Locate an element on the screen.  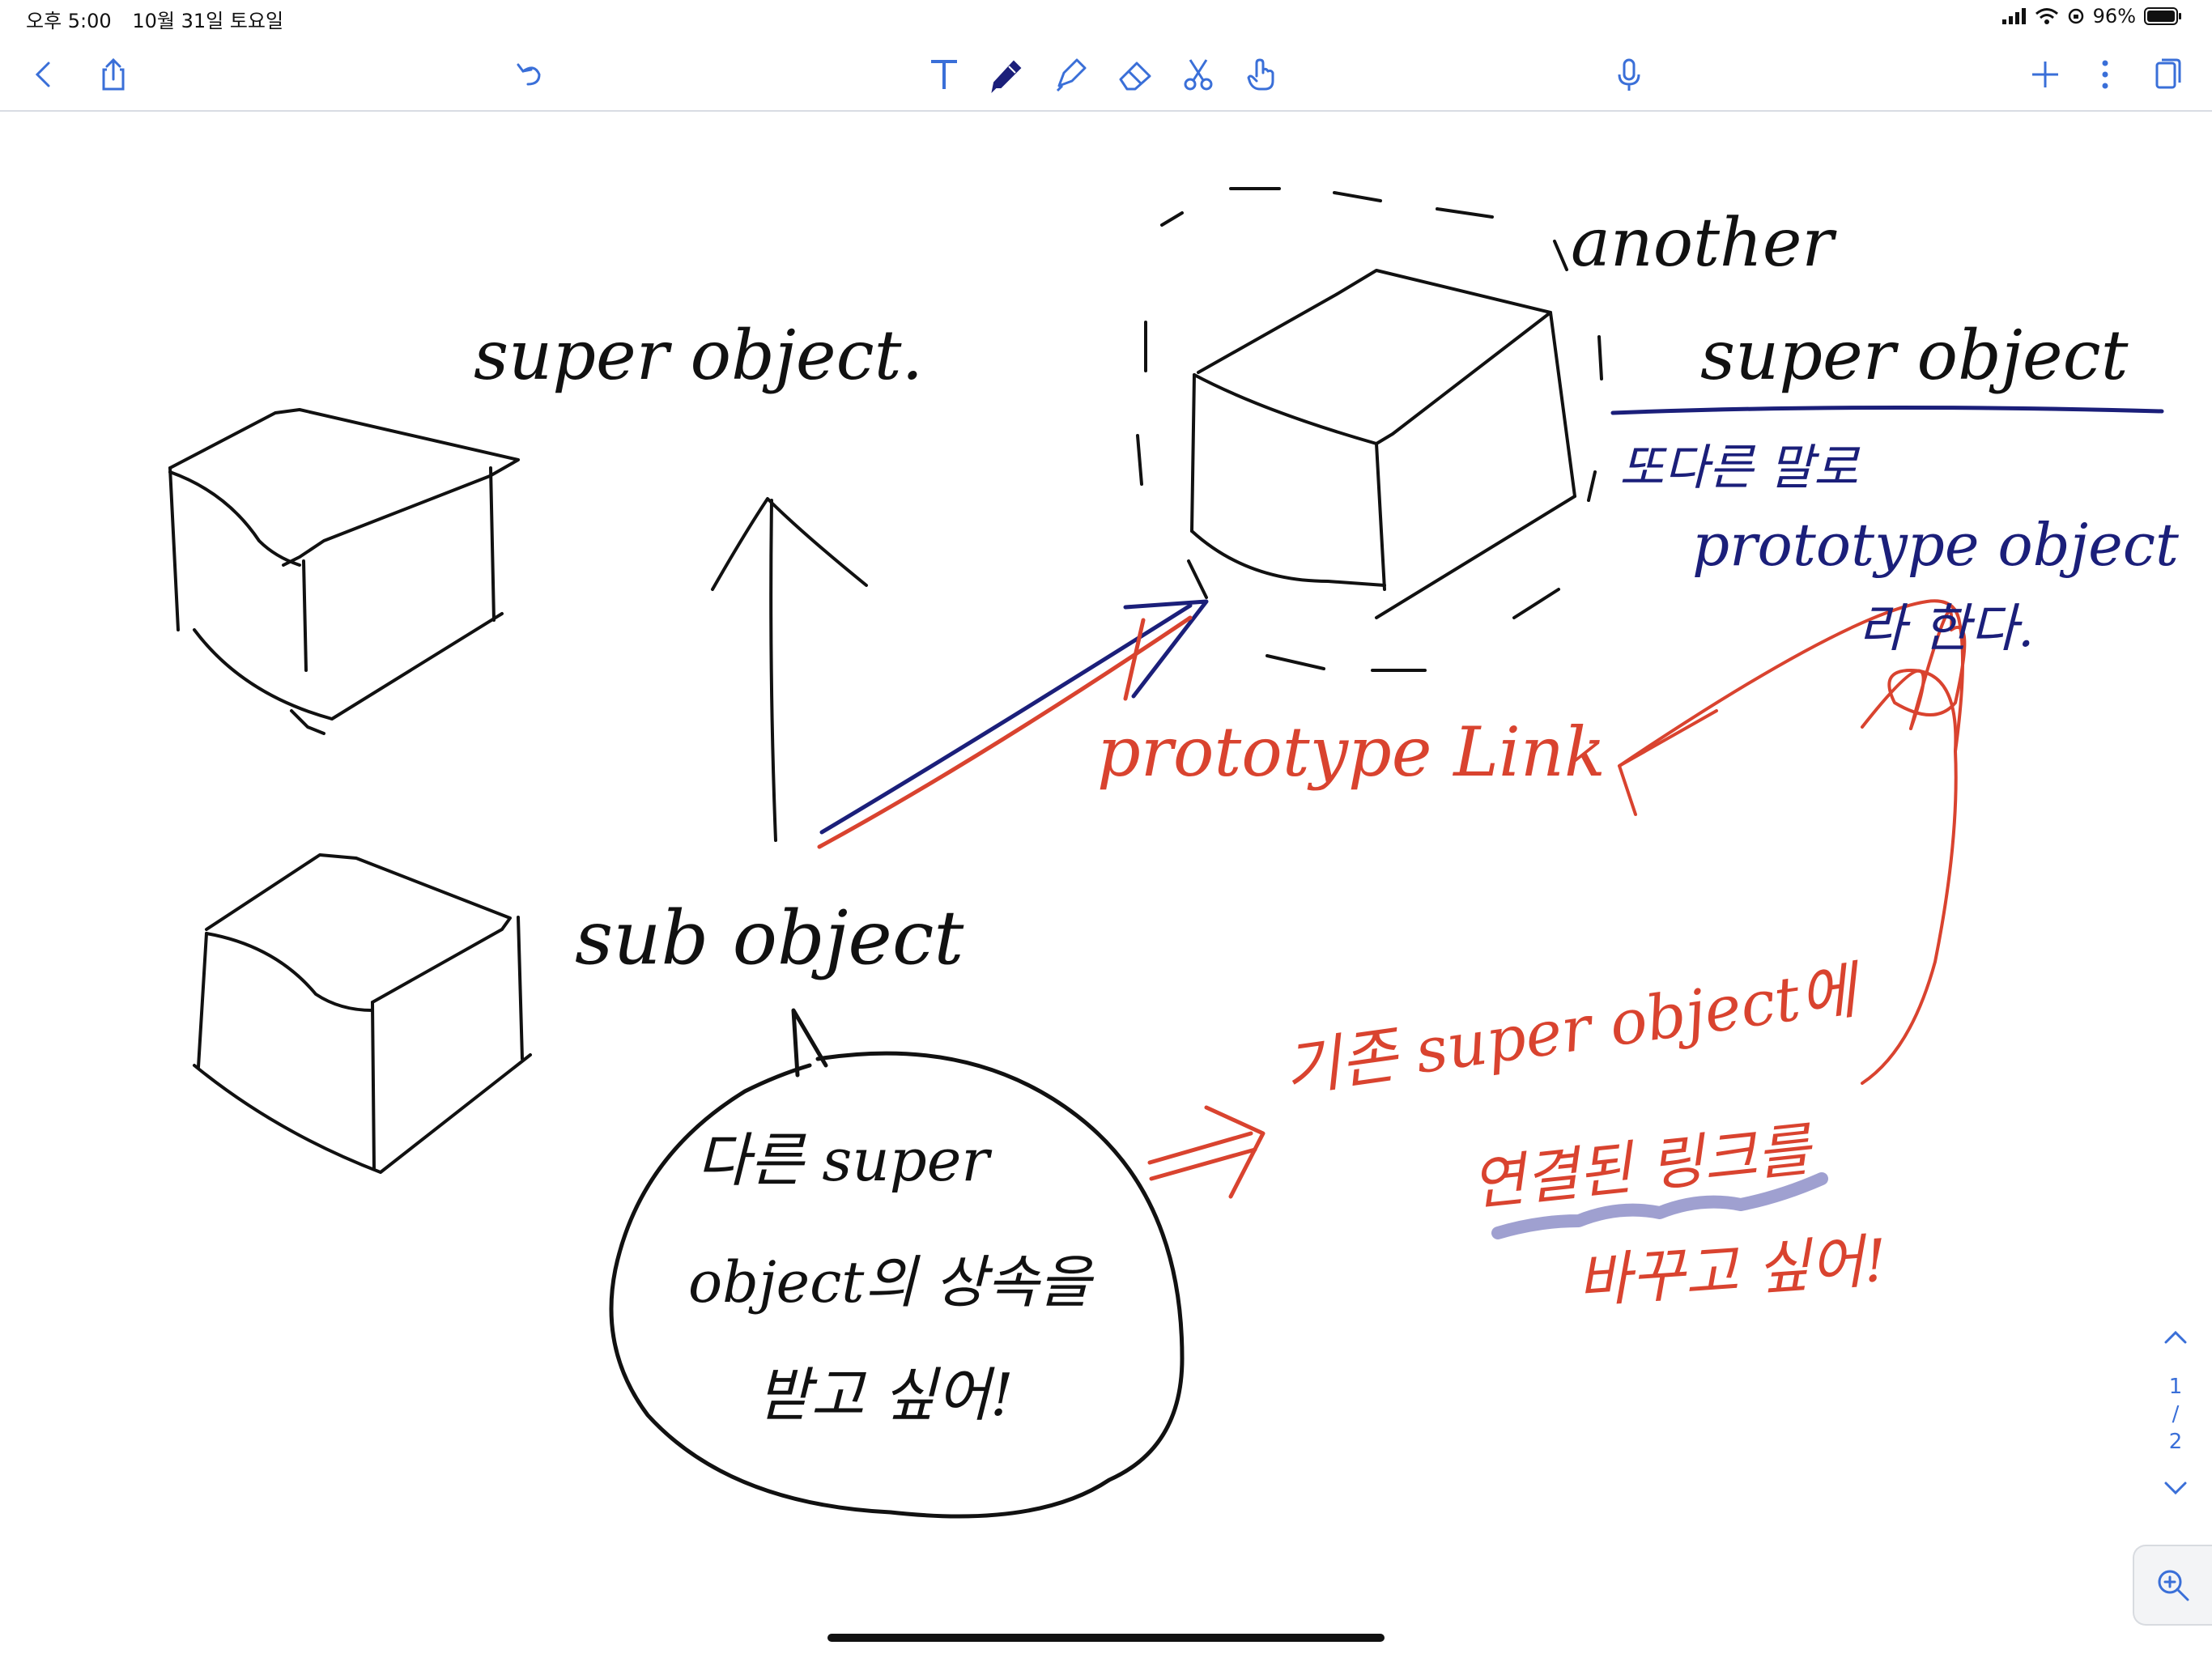
status-left: 오후 5:00 10월 31일 토요일 is located at coordinates (162, 19).